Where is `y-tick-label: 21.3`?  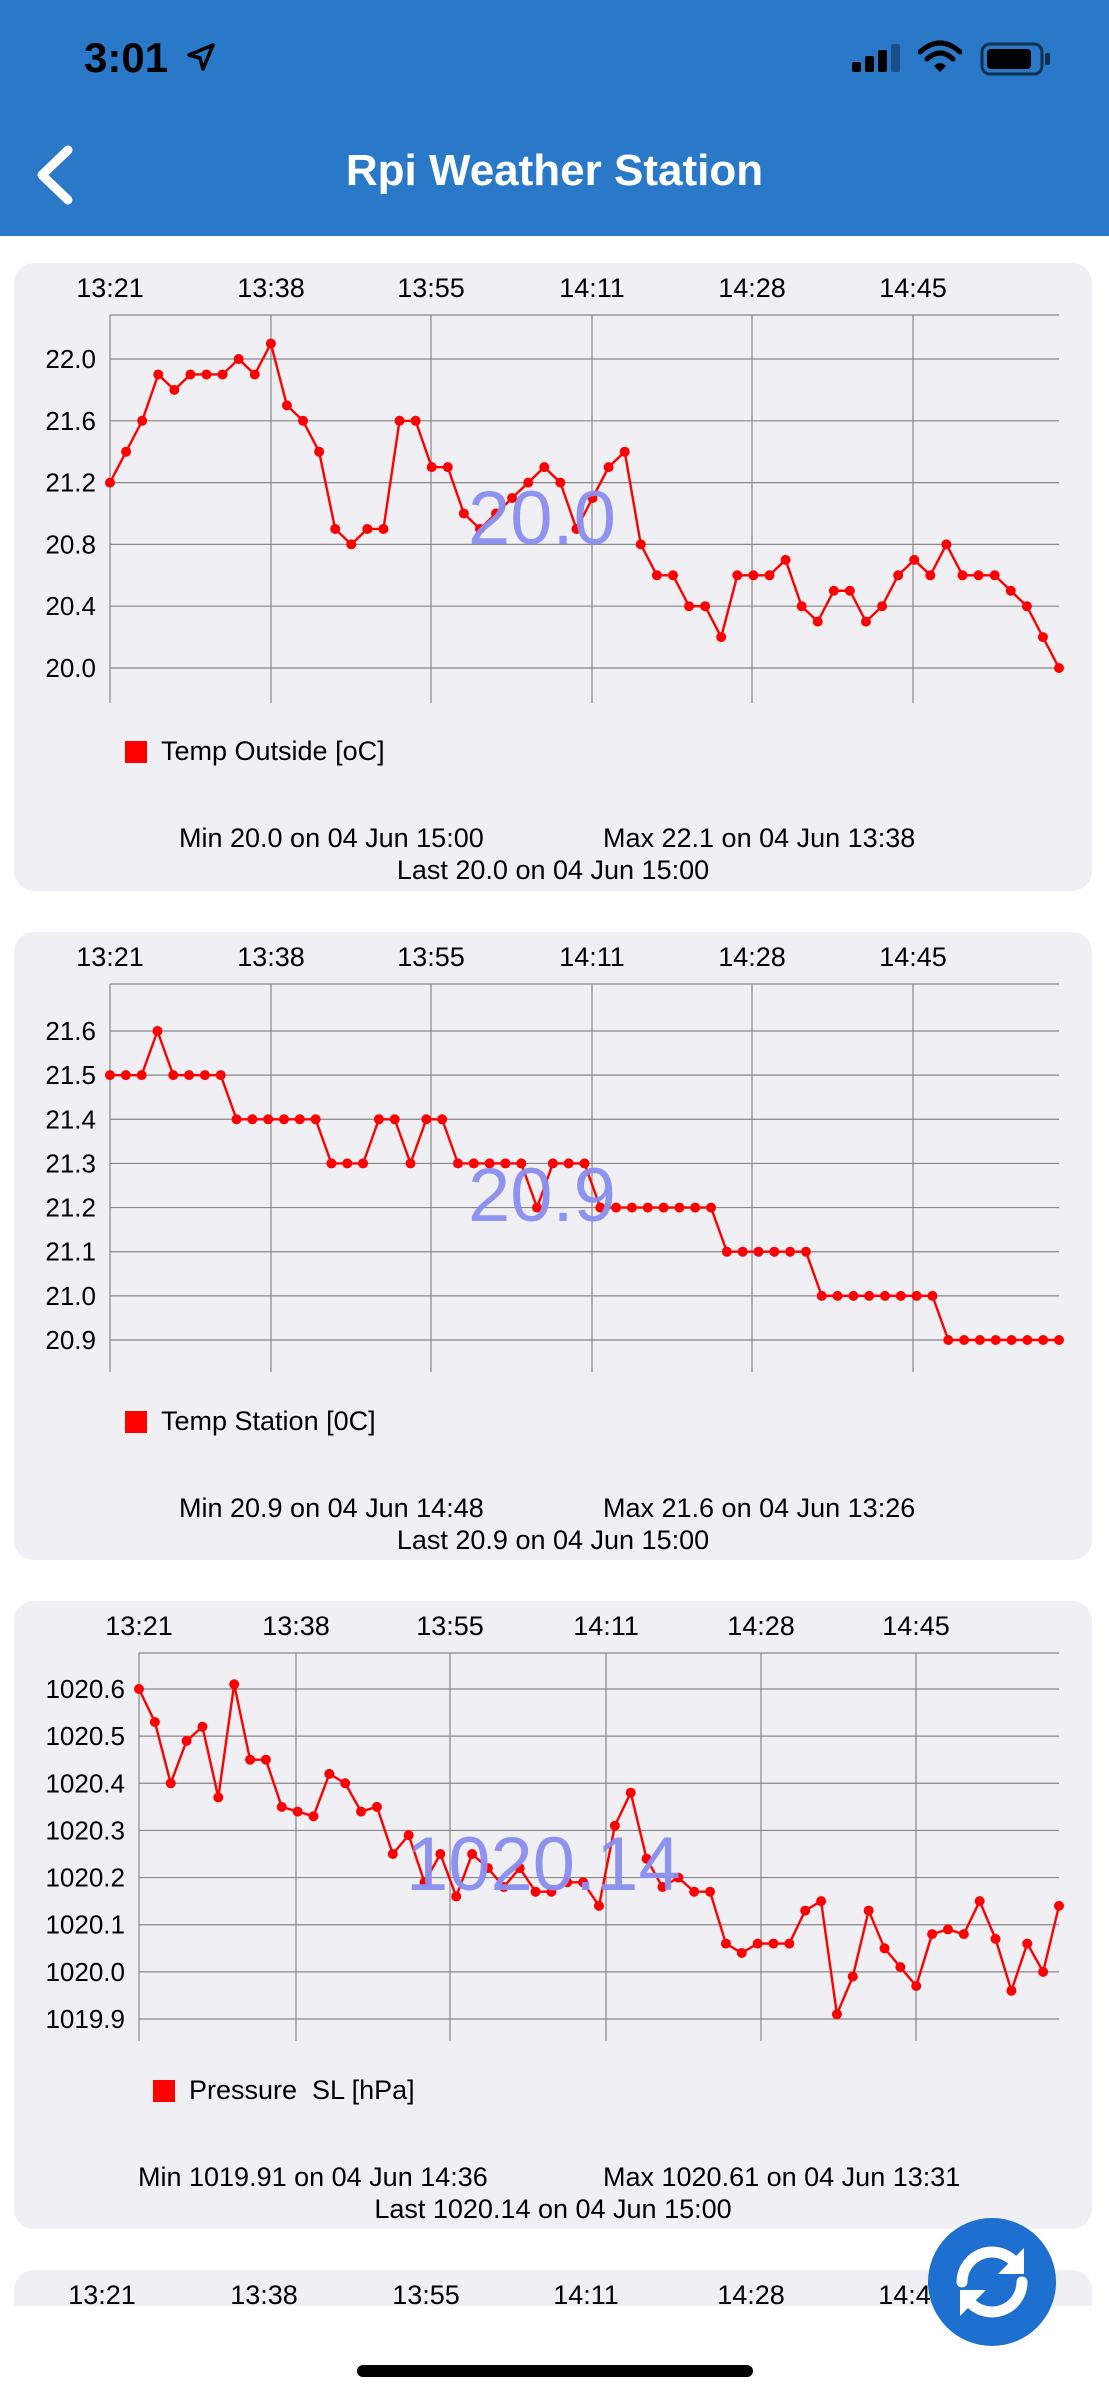 y-tick-label: 21.3 is located at coordinates (70, 1163).